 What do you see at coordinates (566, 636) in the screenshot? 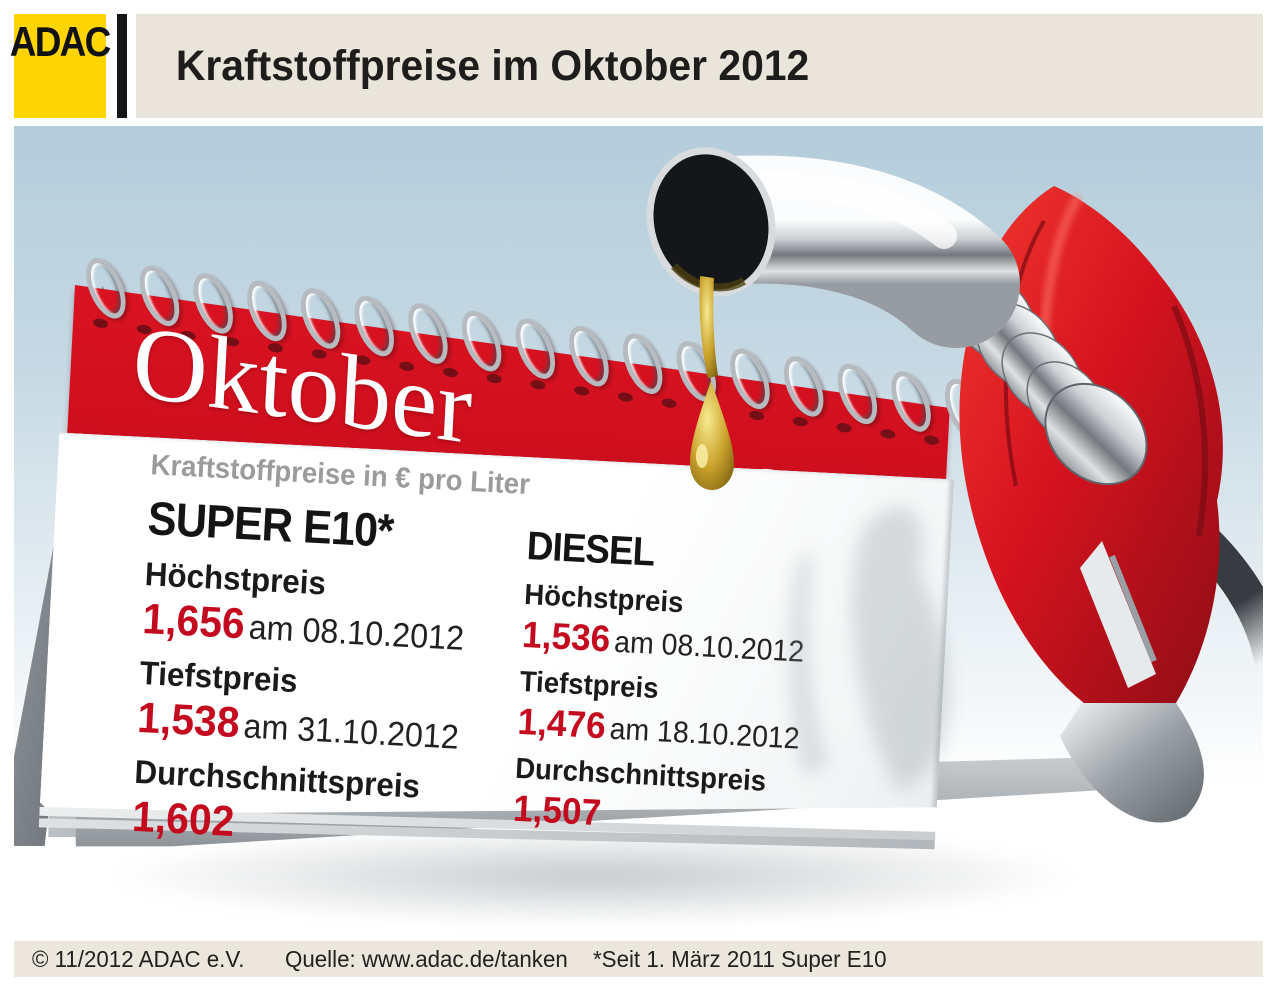
I see `price-value: 1,536` at bounding box center [566, 636].